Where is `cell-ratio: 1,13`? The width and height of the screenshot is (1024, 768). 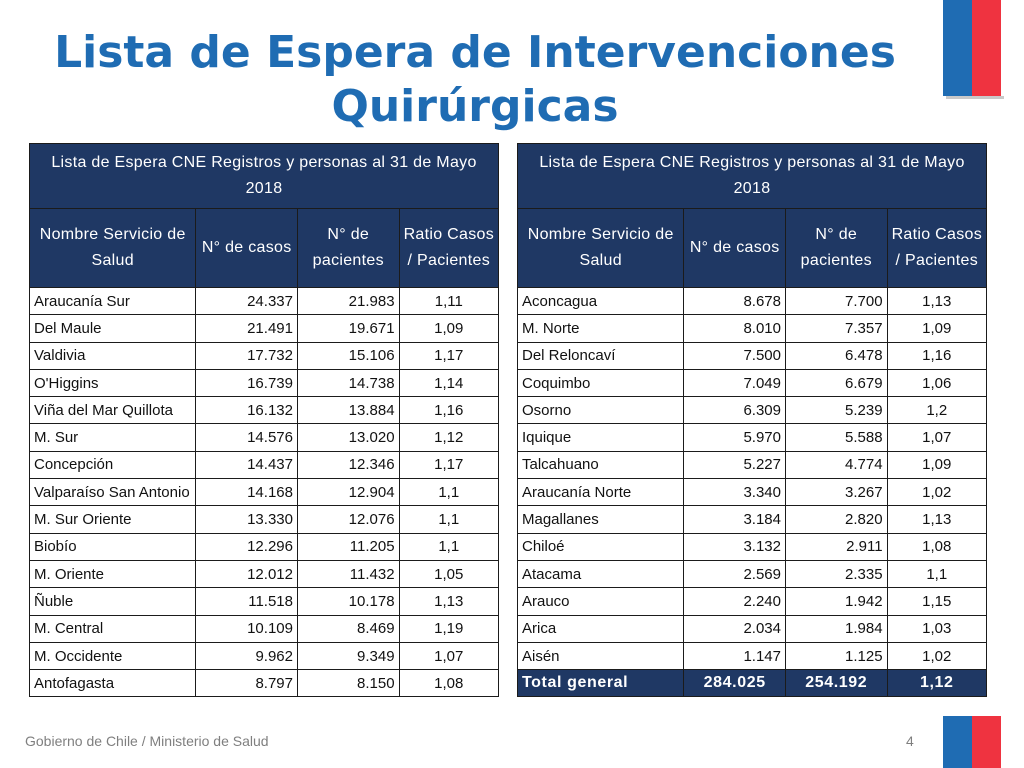 cell-ratio: 1,13 is located at coordinates (937, 301).